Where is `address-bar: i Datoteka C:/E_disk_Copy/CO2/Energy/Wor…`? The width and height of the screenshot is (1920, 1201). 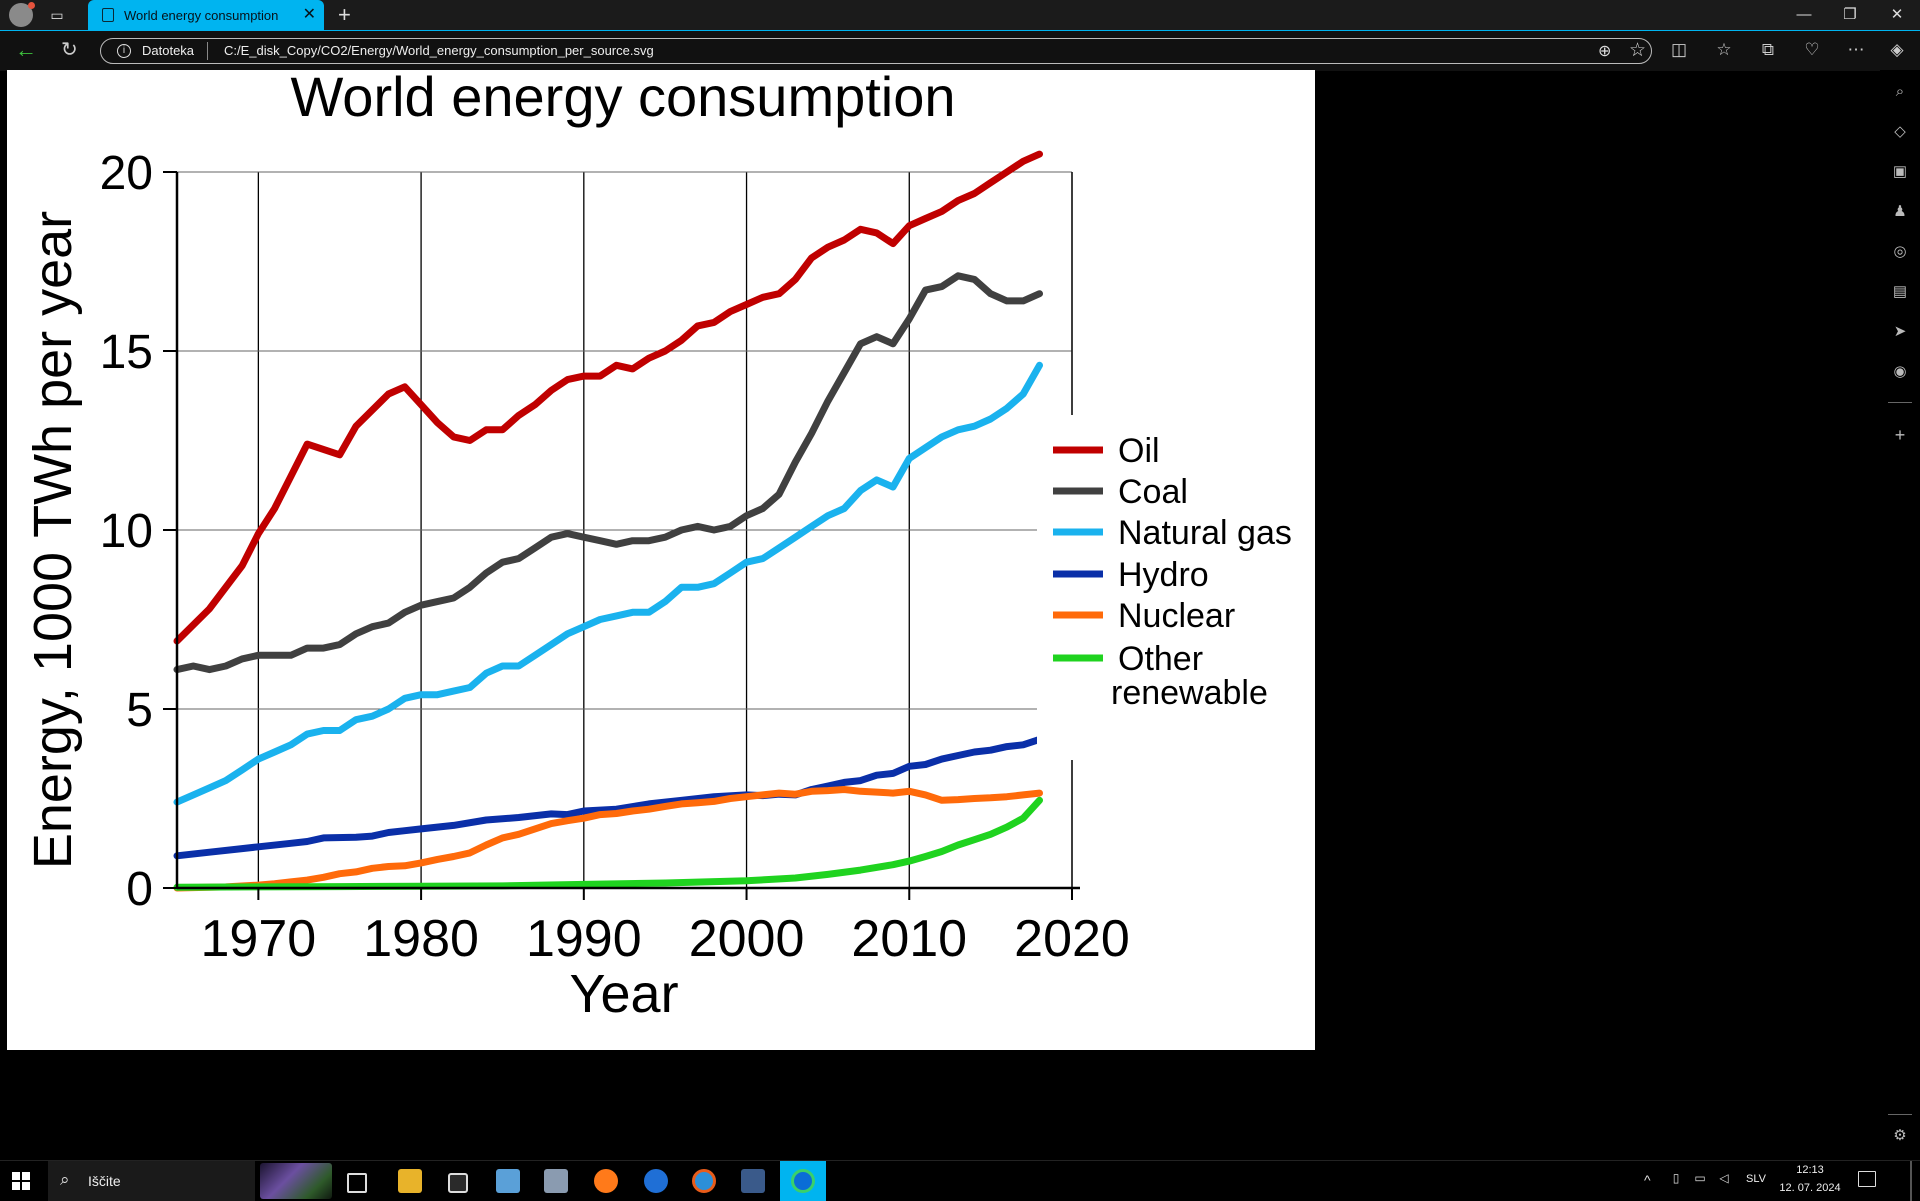 address-bar: i Datoteka C:/E_disk_Copy/CO2/Energy/Wor… is located at coordinates (876, 51).